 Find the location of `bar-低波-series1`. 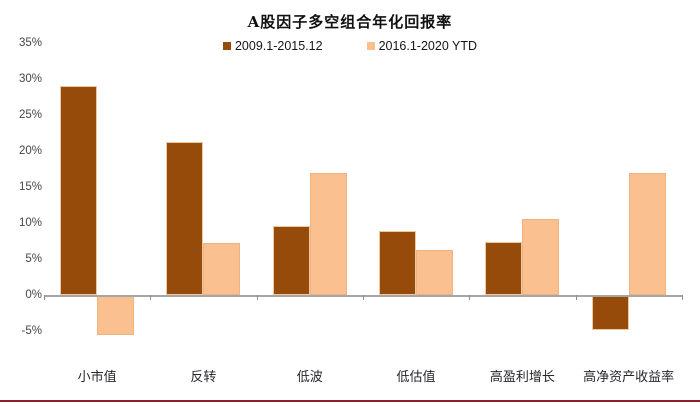

bar-低波-series1 is located at coordinates (291, 260).